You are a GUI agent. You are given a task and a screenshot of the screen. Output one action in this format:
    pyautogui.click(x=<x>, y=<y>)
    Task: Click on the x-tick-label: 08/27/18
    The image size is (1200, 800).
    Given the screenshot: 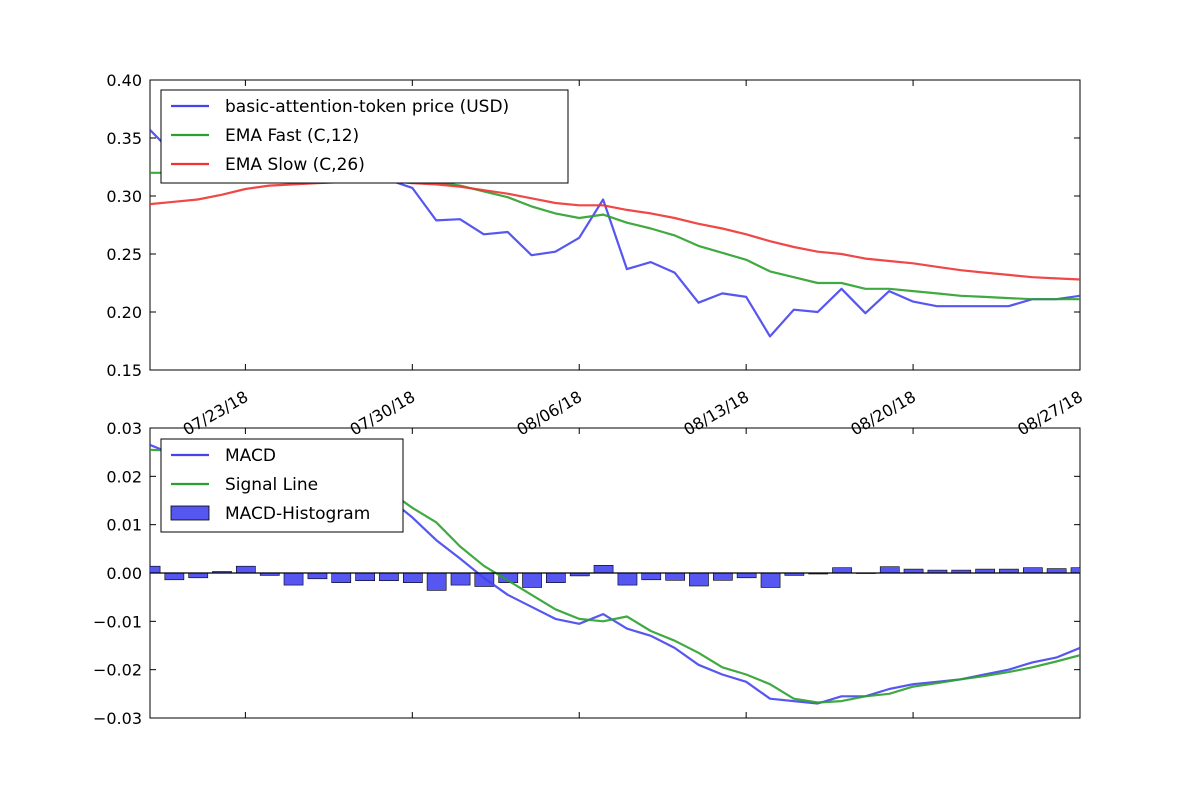 What is the action you would take?
    pyautogui.click(x=1050, y=413)
    